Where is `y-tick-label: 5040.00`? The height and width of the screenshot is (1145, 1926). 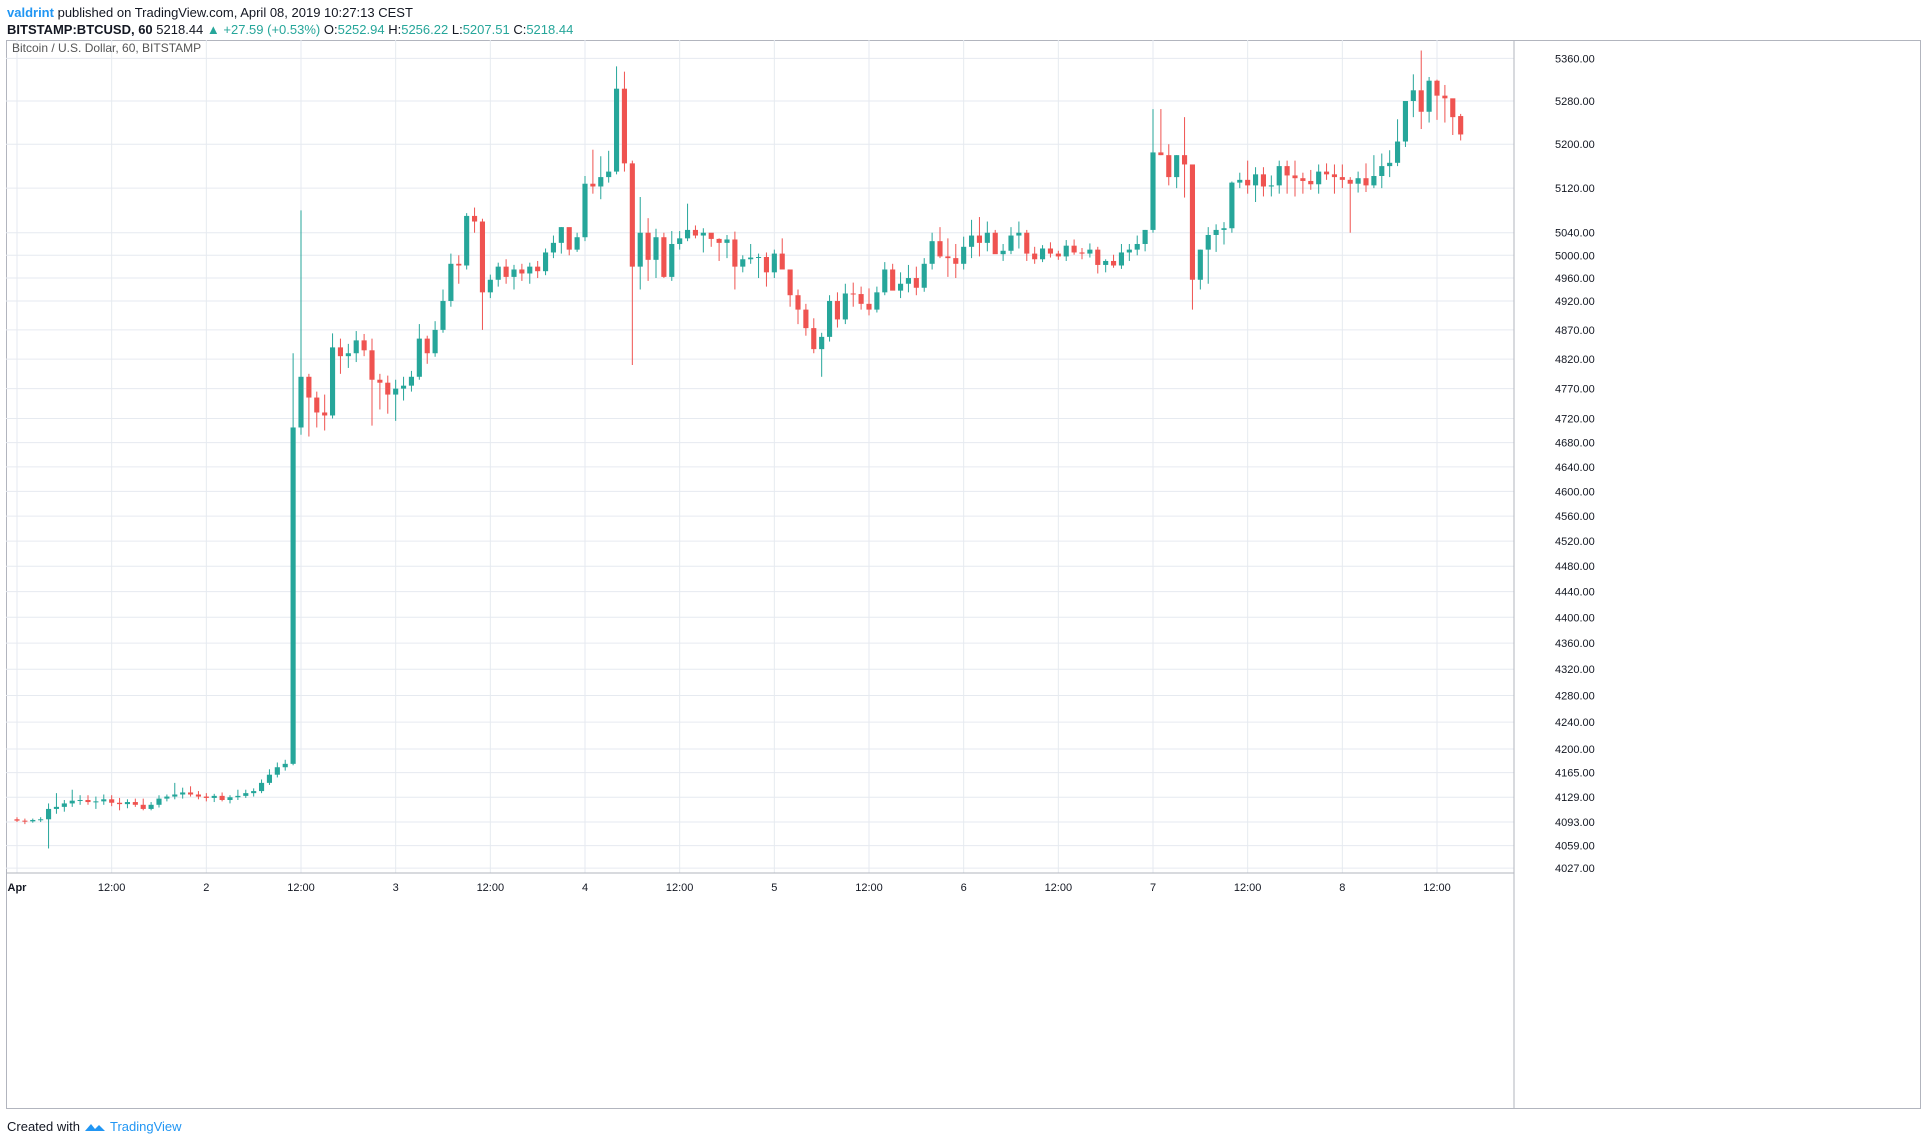 y-tick-label: 5040.00 is located at coordinates (1575, 234).